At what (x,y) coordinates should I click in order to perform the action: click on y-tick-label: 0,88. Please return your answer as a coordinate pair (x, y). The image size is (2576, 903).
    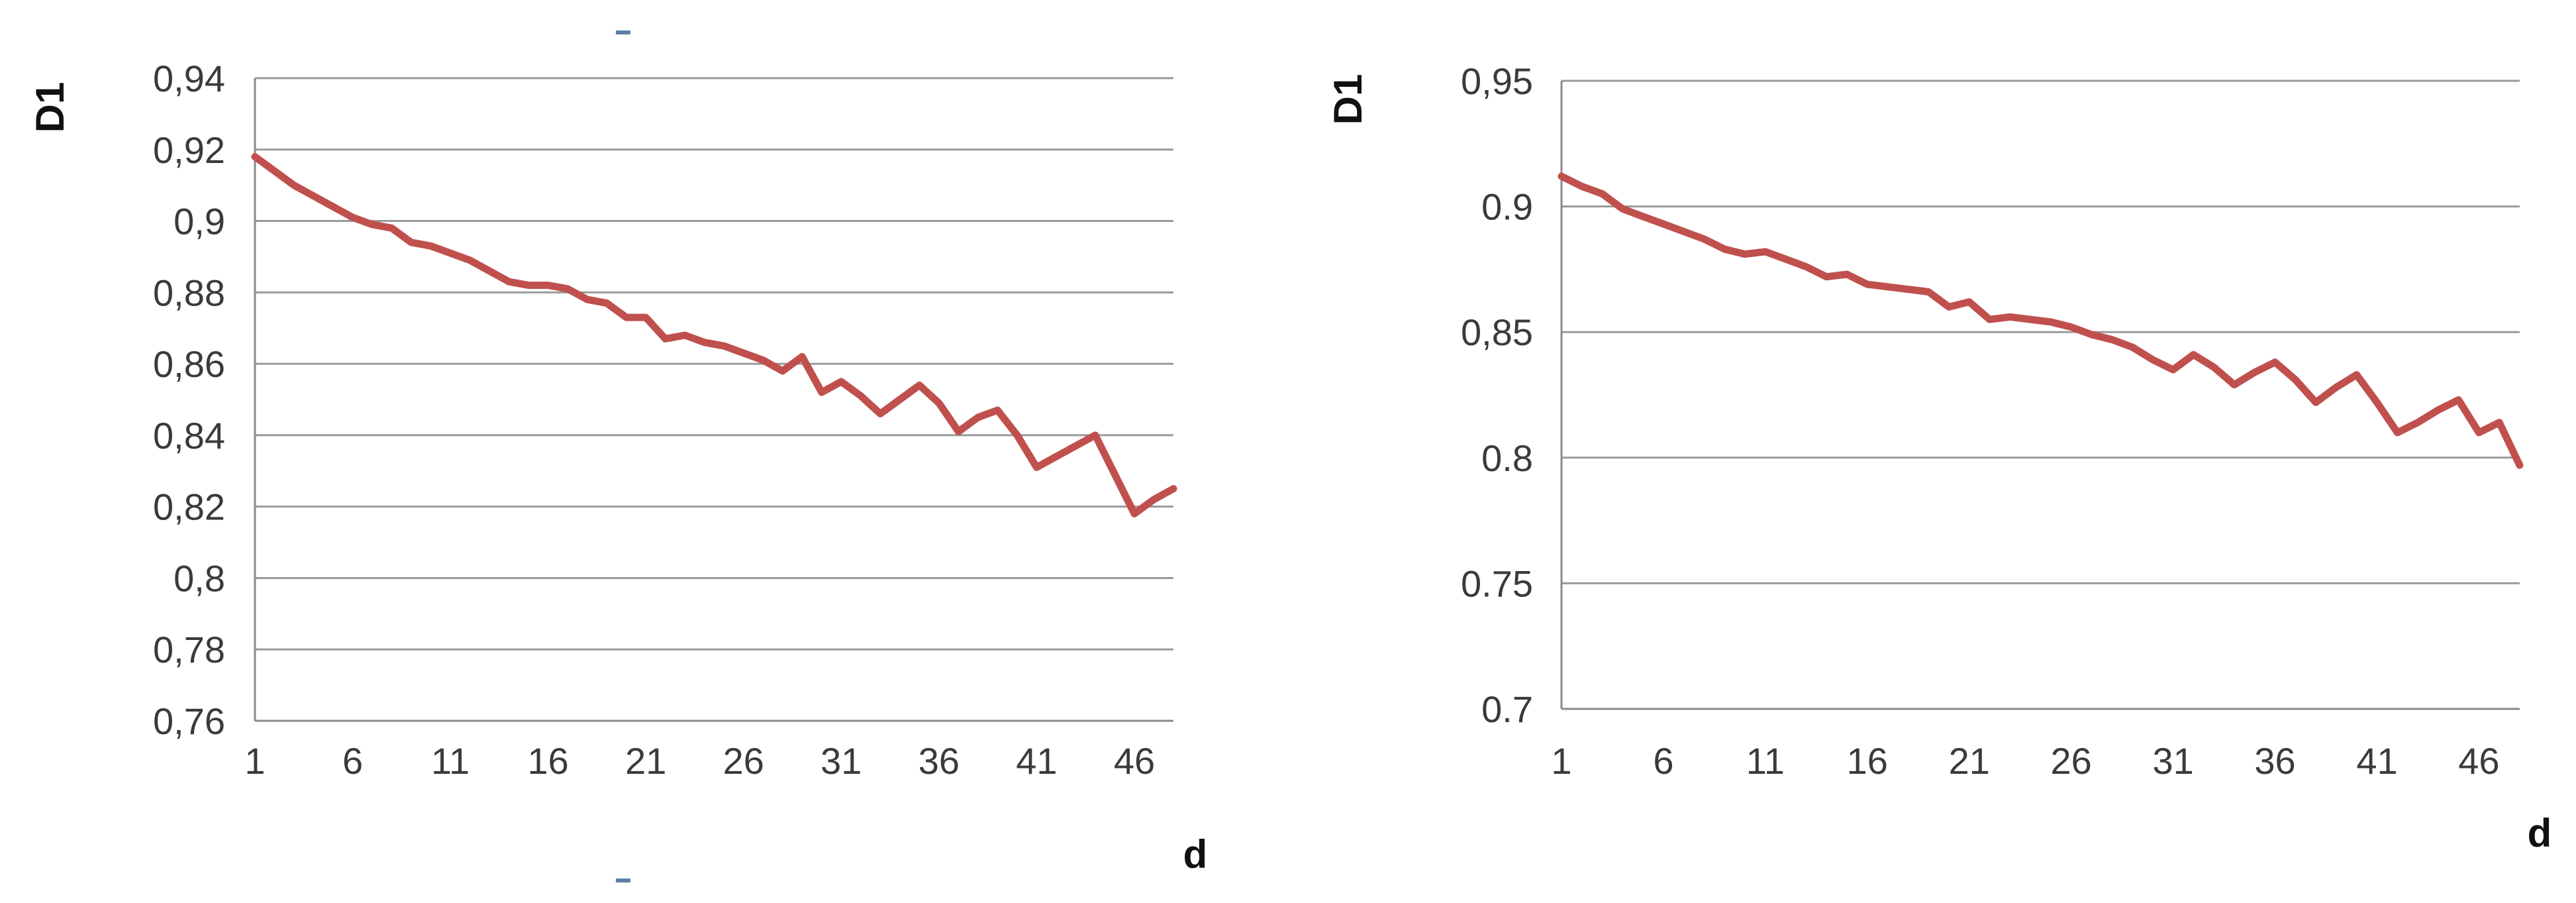
    Looking at the image, I should click on (189, 292).